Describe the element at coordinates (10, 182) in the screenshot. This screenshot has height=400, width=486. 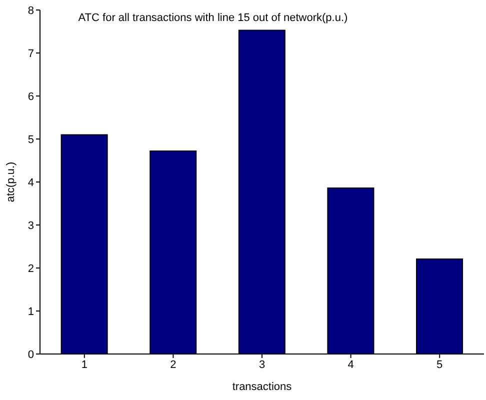
I see `y-axis-title: atc(p.u.)` at that location.